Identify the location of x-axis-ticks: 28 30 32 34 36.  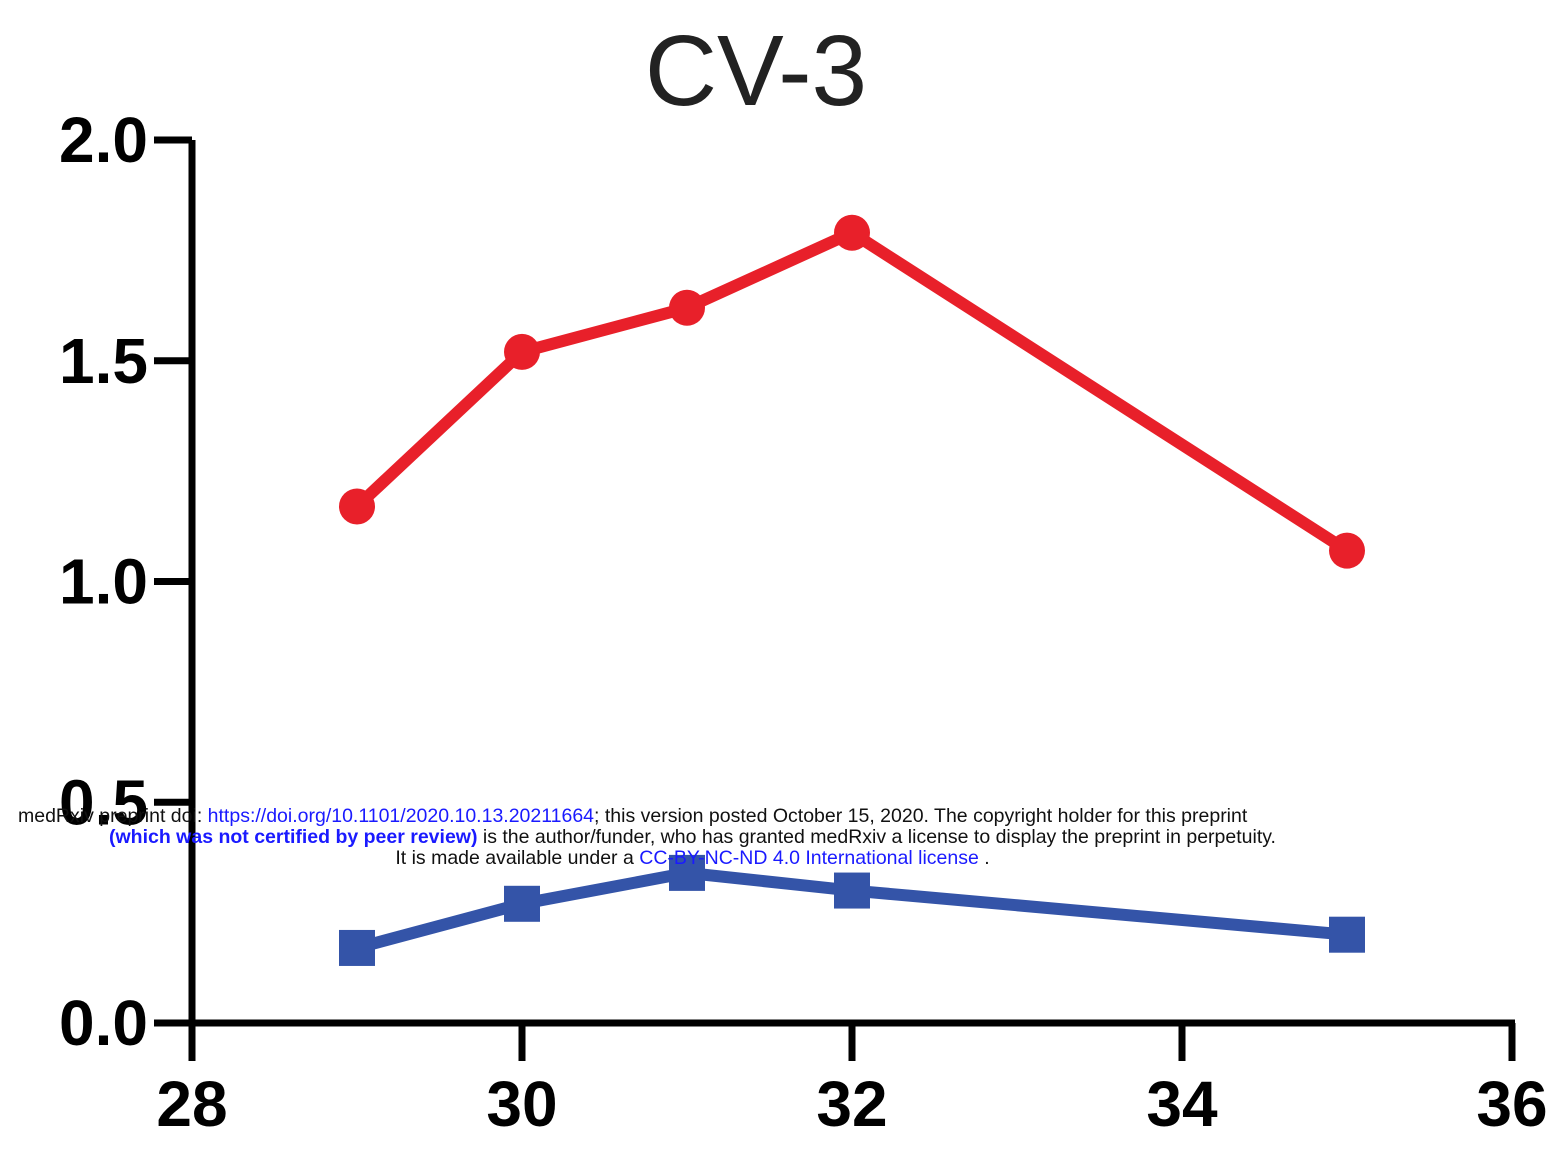
(852, 1081).